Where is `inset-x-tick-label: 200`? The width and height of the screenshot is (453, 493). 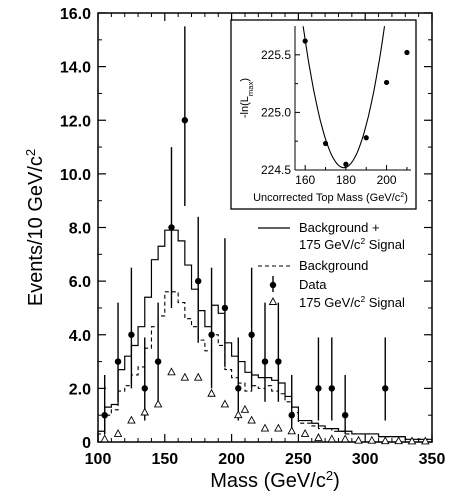
inset-x-tick-label: 200 is located at coordinates (387, 180).